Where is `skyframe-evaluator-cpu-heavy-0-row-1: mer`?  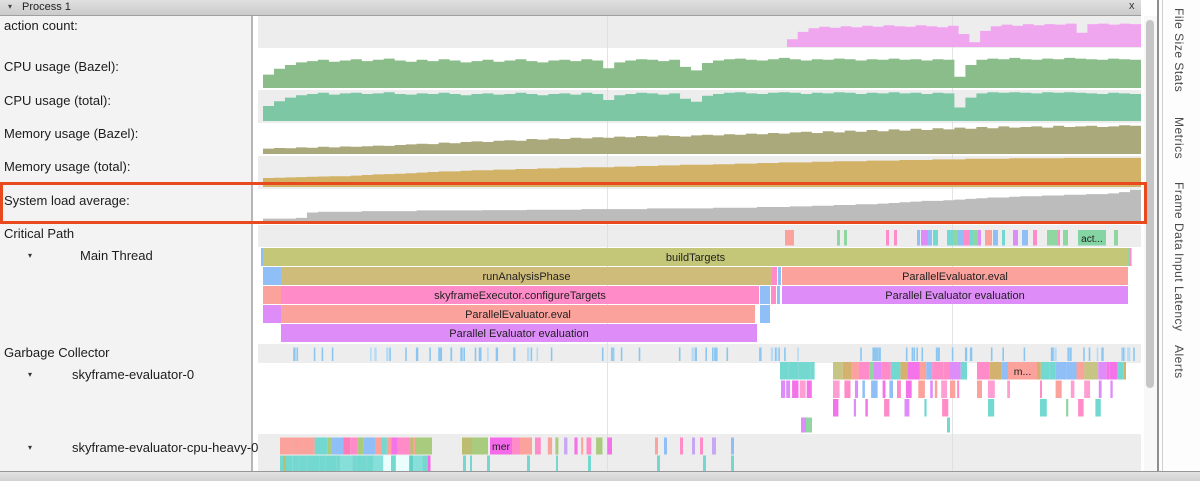
skyframe-evaluator-cpu-heavy-0-row-1: mer is located at coordinates (507, 446).